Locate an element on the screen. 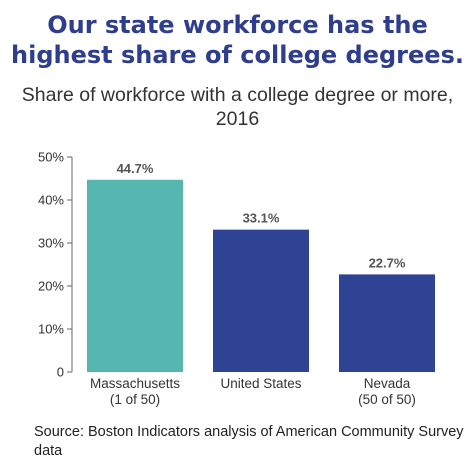  y-tick-label: 20% is located at coordinates (51, 286).